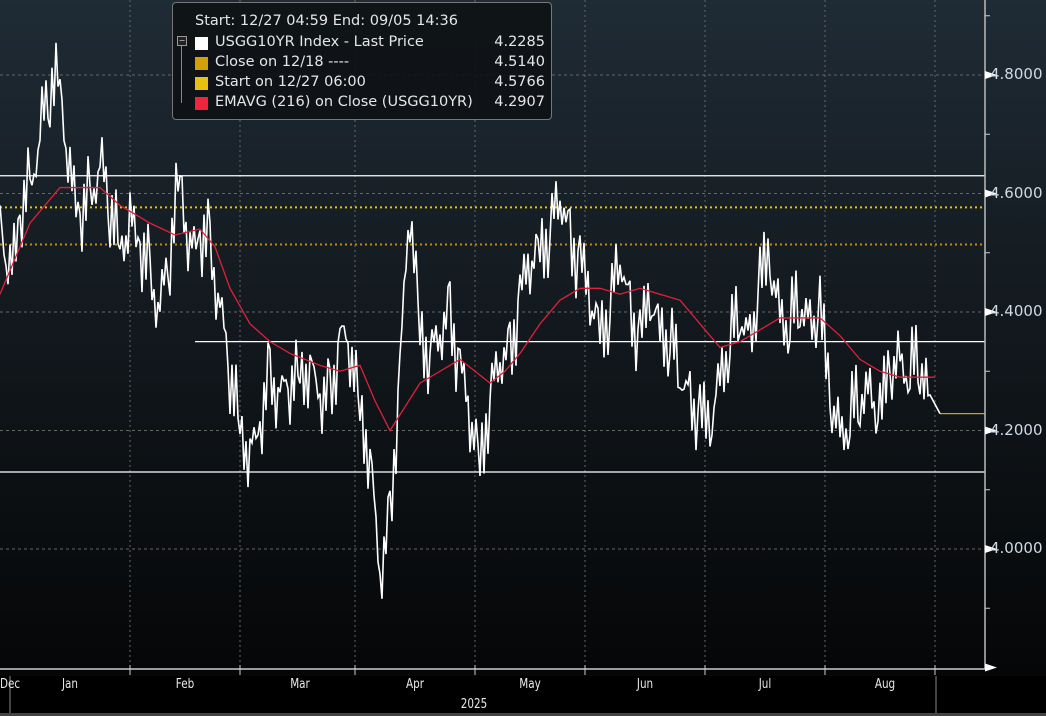  I want to click on x-tick-label: Dec, so click(10, 684).